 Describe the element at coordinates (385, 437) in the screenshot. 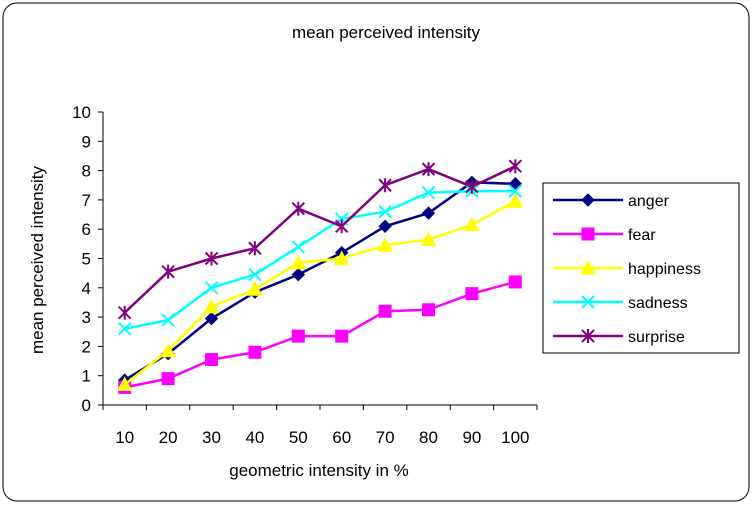

I see `x-tick-label: 70` at that location.